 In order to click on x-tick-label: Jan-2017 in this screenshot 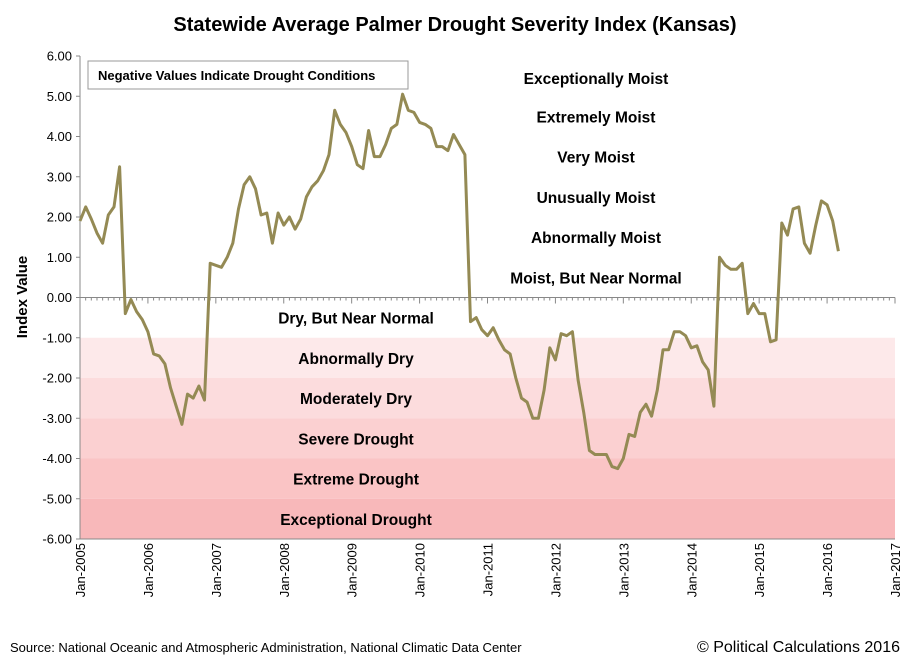, I will do `click(895, 570)`.